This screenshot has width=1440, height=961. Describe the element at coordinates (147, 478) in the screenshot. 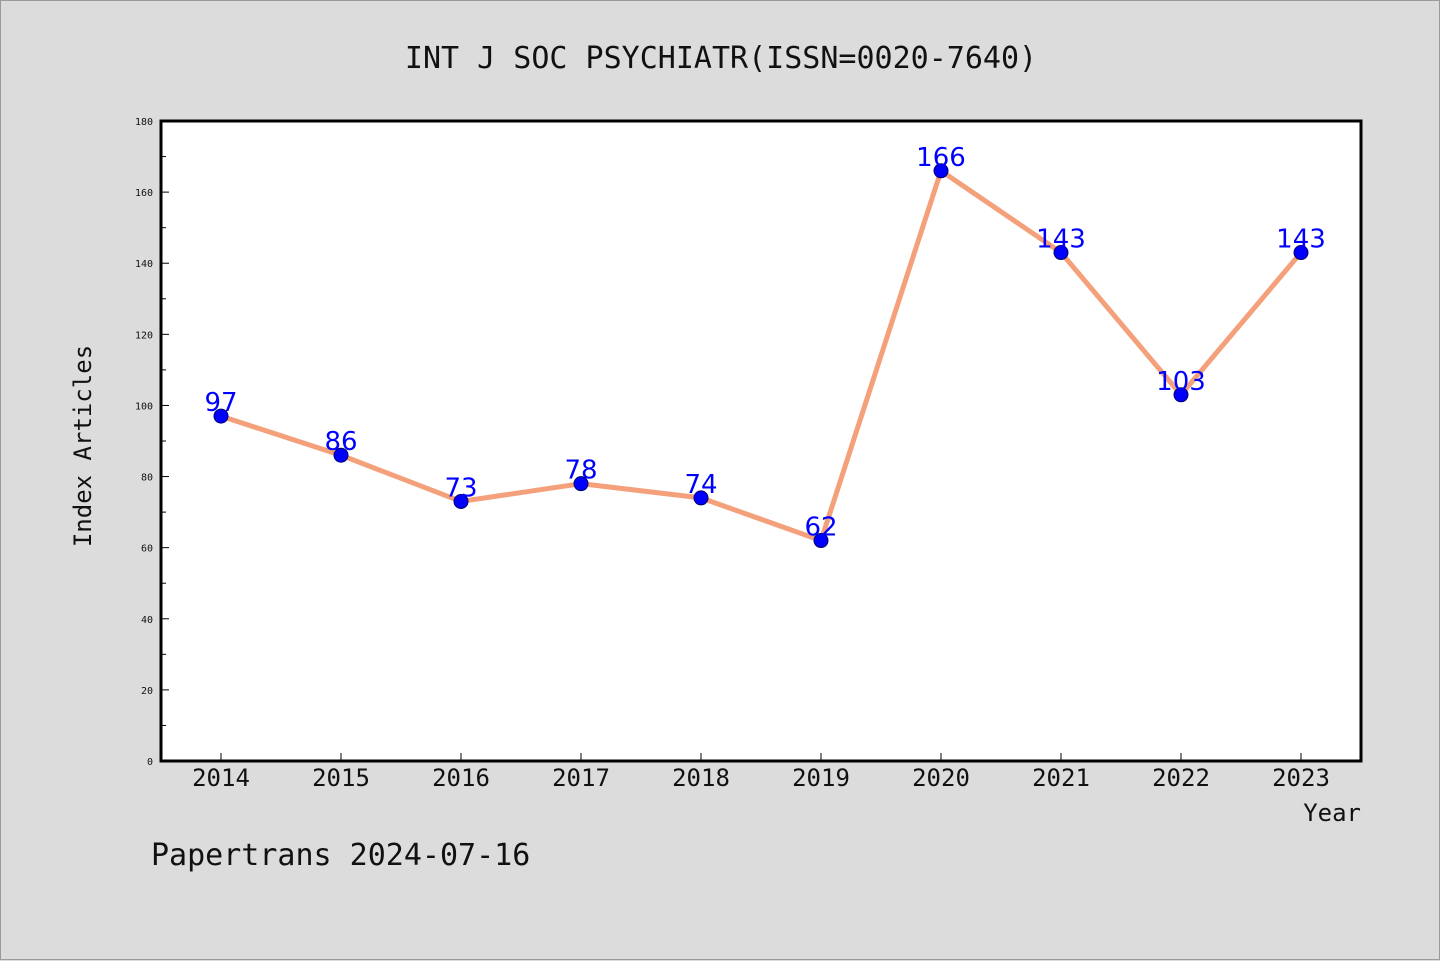

I see `y-tick-label: 80` at that location.